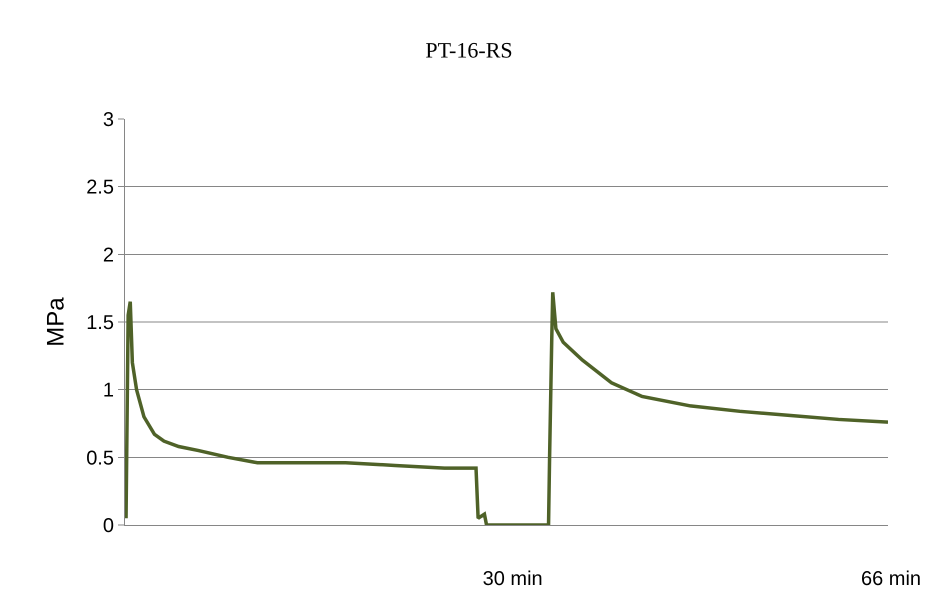 The height and width of the screenshot is (602, 938). What do you see at coordinates (100, 323) in the screenshot?
I see `y-tick-label: 1.5` at bounding box center [100, 323].